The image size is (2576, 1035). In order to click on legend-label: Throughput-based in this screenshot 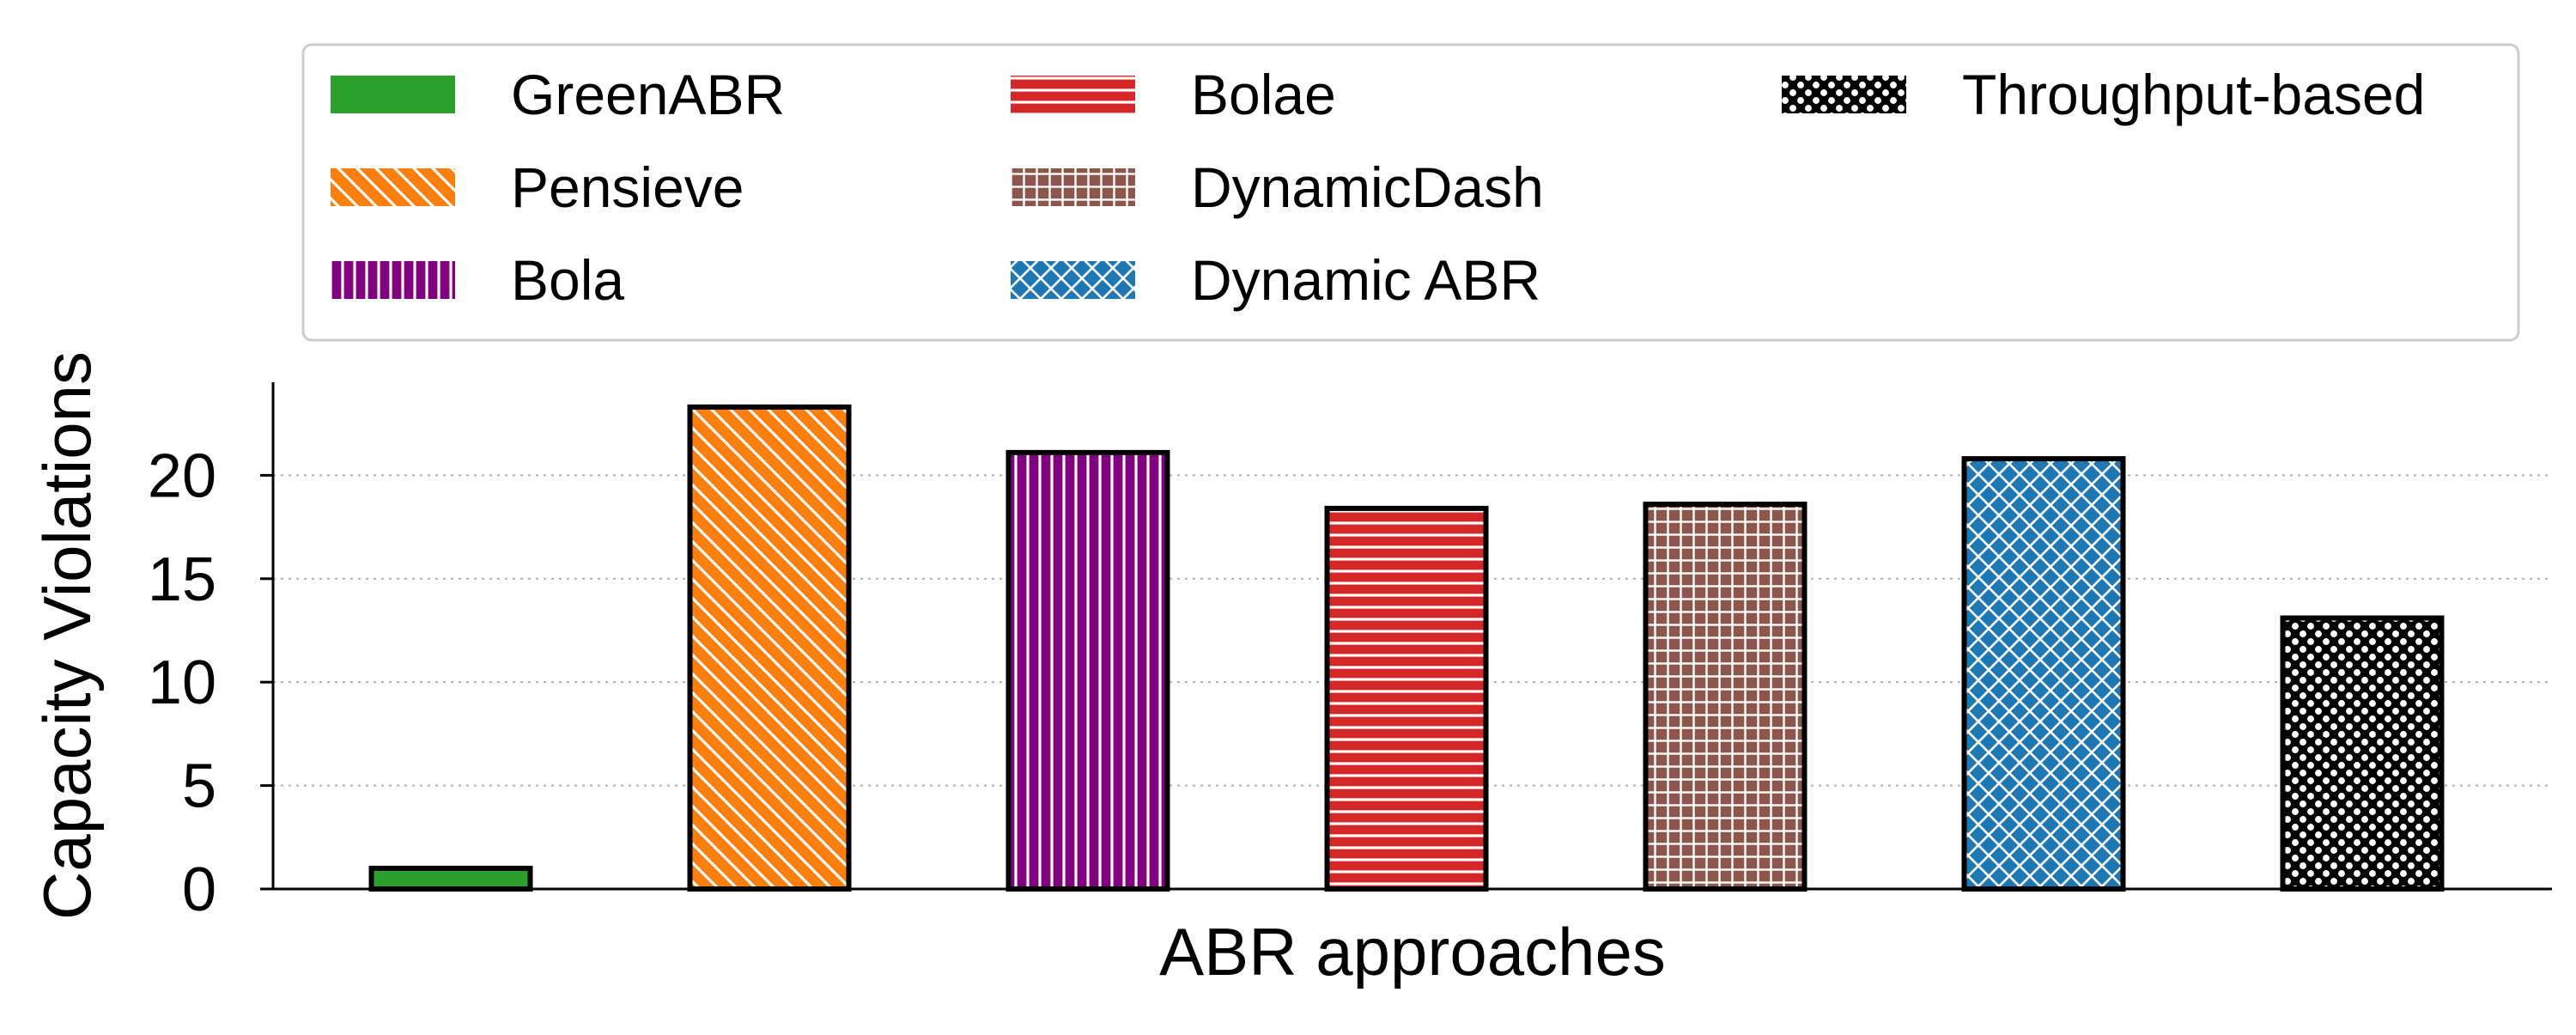, I will do `click(2193, 94)`.